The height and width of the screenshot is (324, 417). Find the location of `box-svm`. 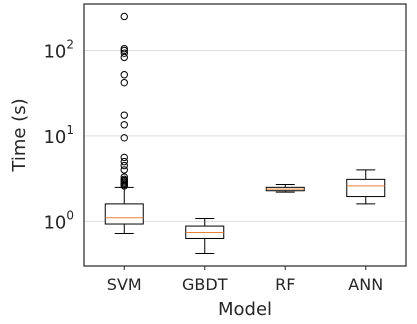

box-svm is located at coordinates (124, 123).